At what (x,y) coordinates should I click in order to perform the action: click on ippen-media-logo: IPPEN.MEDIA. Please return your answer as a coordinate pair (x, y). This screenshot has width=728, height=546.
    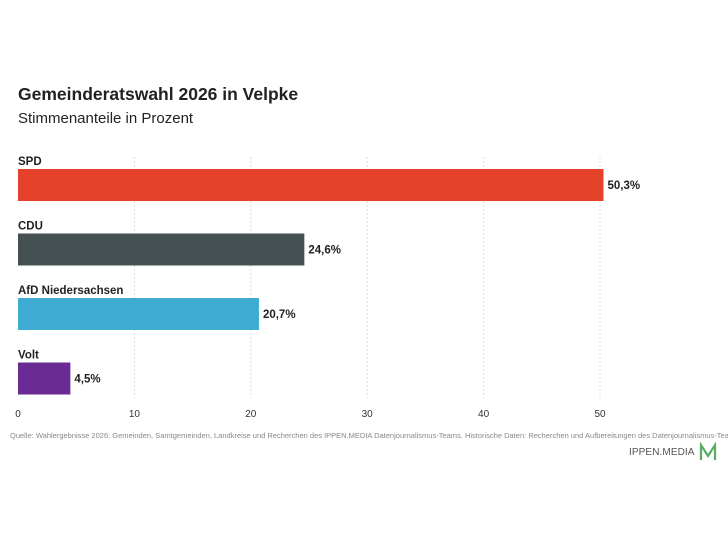
    Looking at the image, I should click on (673, 452).